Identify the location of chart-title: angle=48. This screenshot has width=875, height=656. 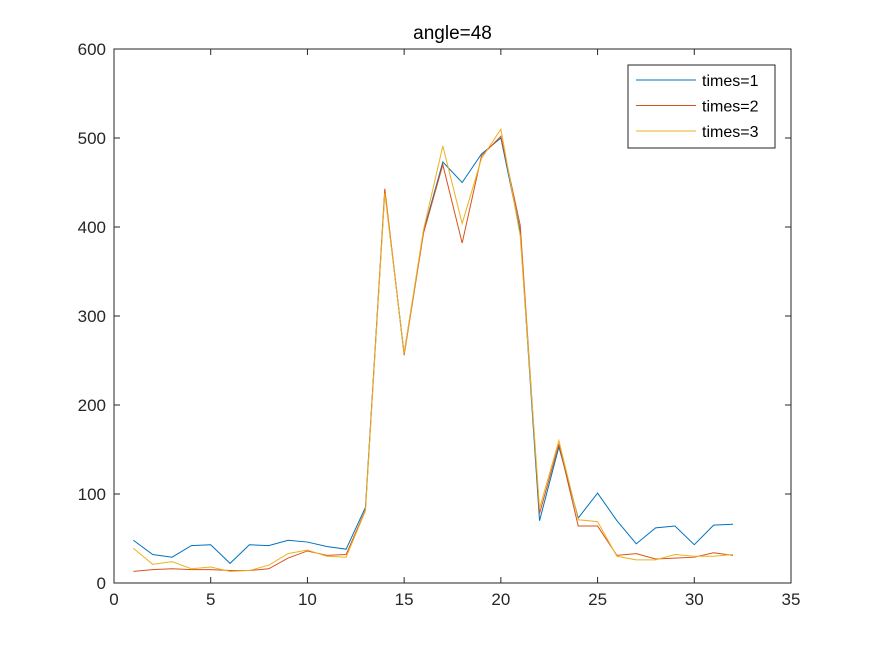
(452, 33).